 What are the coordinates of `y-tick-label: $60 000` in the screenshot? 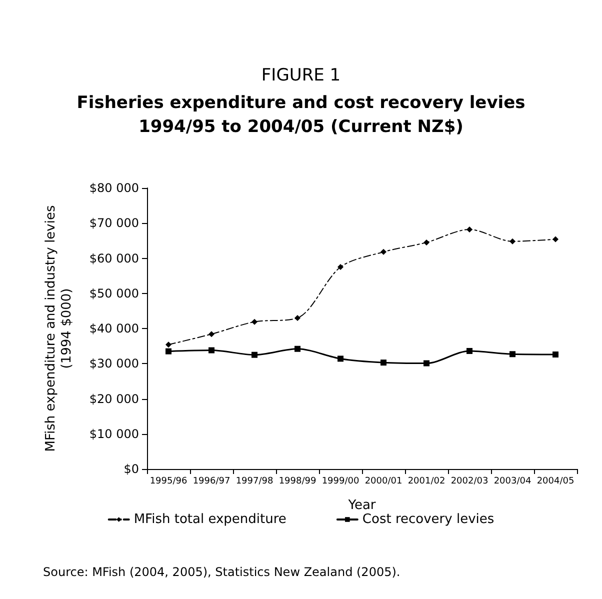 It's located at (114, 258).